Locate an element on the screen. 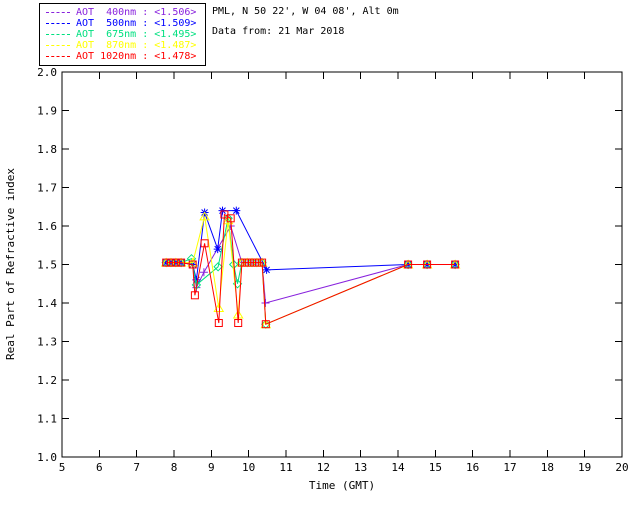 Image resolution: width=640 pixels, height=512 pixels. legend-item-4: AOT 1020nm : <1.478> is located at coordinates (124, 56).